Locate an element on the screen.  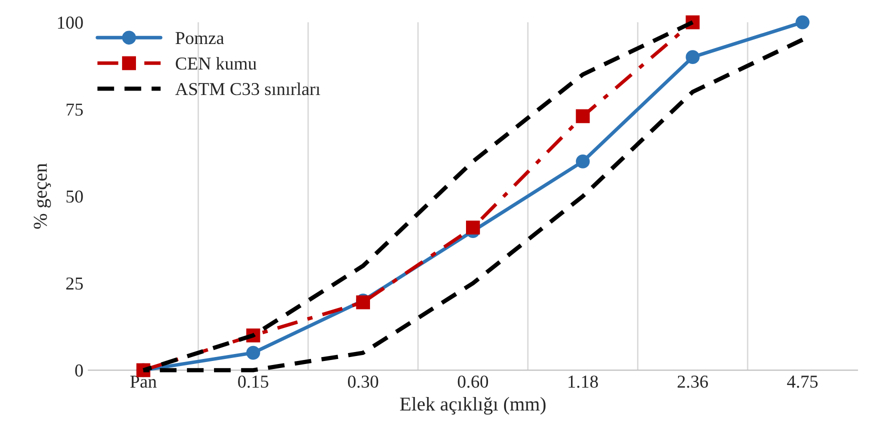
y-axis-title: % geçen is located at coordinates (42, 196).